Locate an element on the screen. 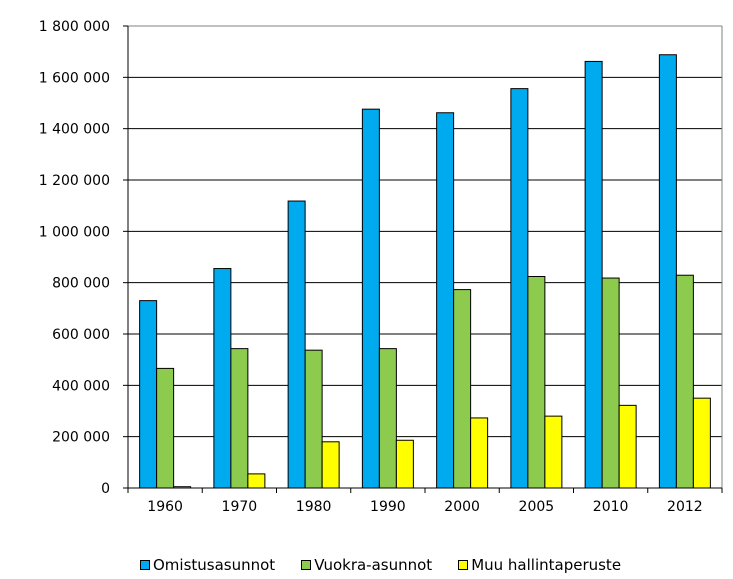 The image size is (733, 579). y-tick-label: 1 600 000 is located at coordinates (74, 78).